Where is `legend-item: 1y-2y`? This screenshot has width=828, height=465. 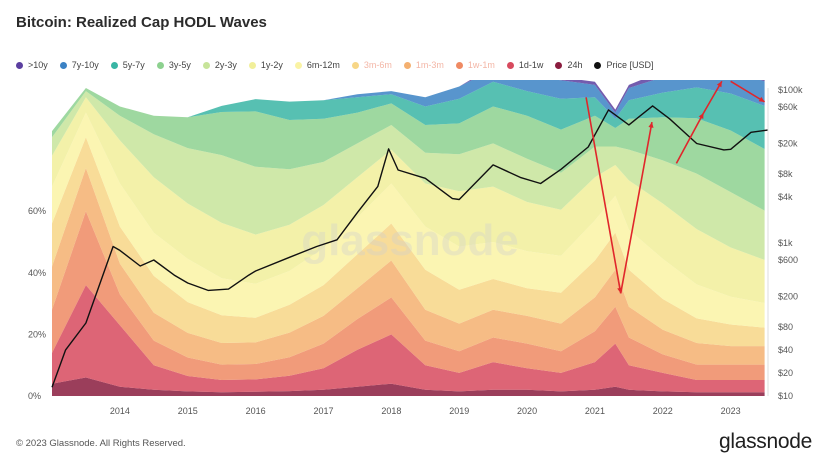 legend-item: 1y-2y is located at coordinates (265, 65).